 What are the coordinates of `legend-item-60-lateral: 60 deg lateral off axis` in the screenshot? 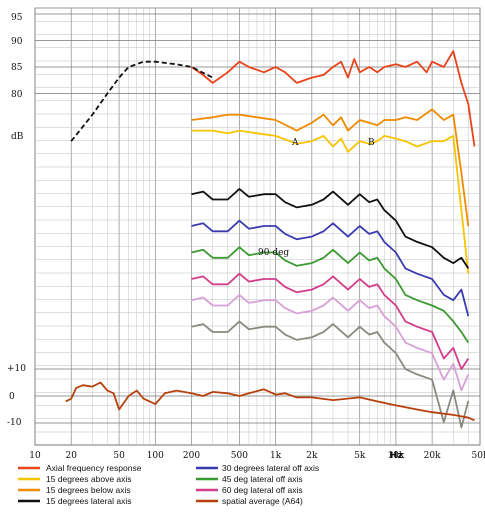 It's located at (249, 490).